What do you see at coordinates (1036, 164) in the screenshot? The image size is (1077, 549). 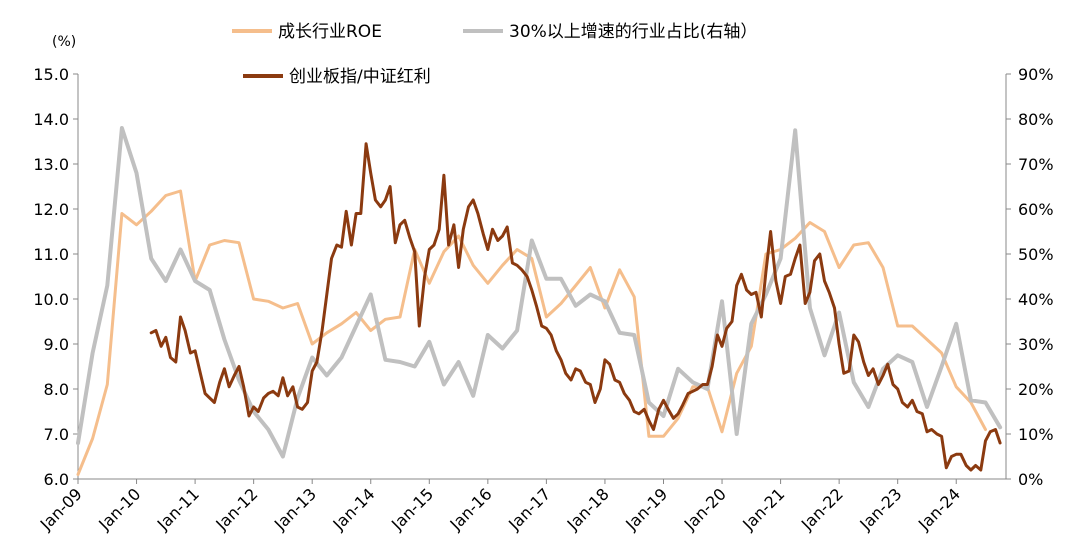 I see `right-tick-label: 70%` at bounding box center [1036, 164].